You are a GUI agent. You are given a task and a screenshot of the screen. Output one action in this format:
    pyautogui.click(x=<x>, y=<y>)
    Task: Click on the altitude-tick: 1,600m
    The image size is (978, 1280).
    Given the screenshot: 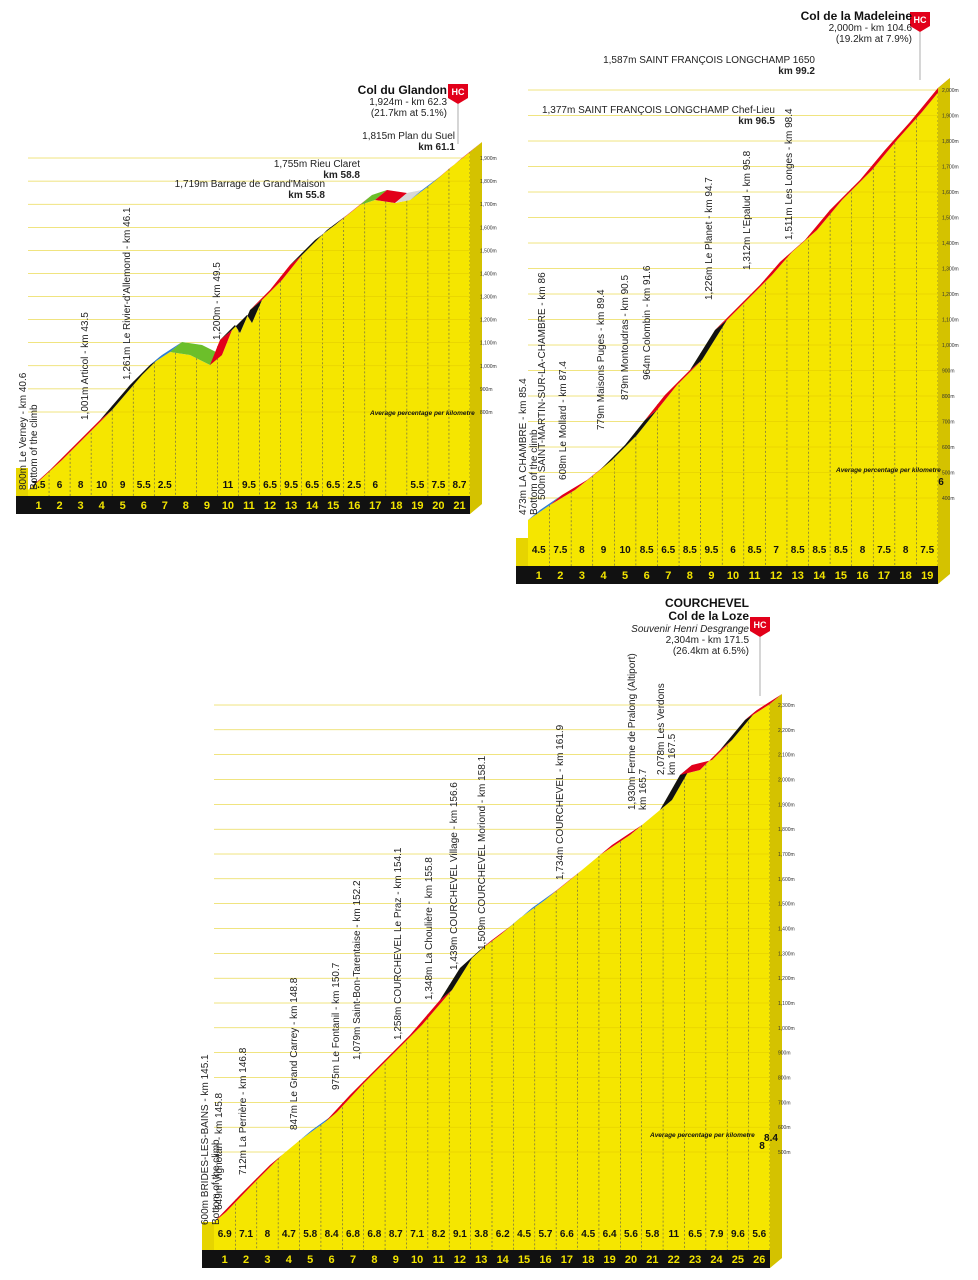 What is the action you would take?
    pyautogui.click(x=950, y=193)
    